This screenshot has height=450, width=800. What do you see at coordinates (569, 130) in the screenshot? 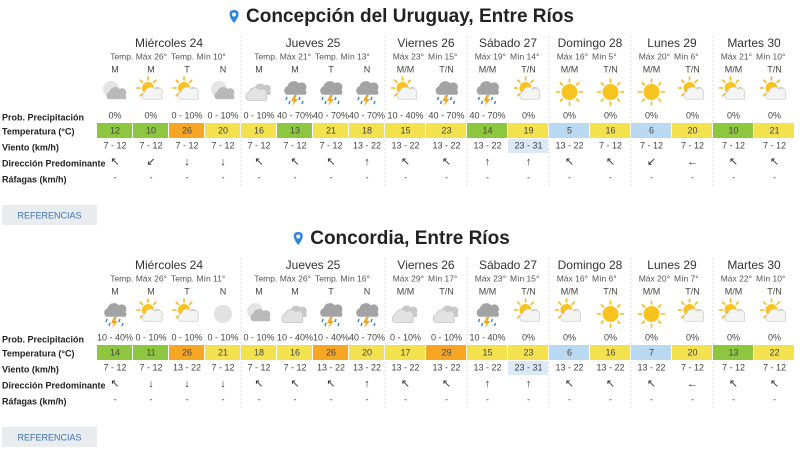
I see `temperature: 5` at bounding box center [569, 130].